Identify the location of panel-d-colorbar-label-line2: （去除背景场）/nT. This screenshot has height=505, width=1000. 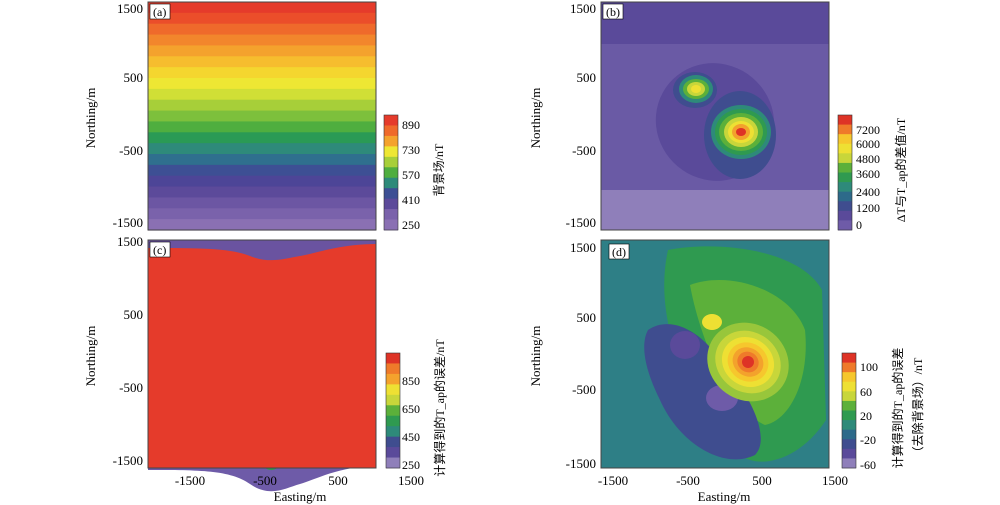
(917, 407).